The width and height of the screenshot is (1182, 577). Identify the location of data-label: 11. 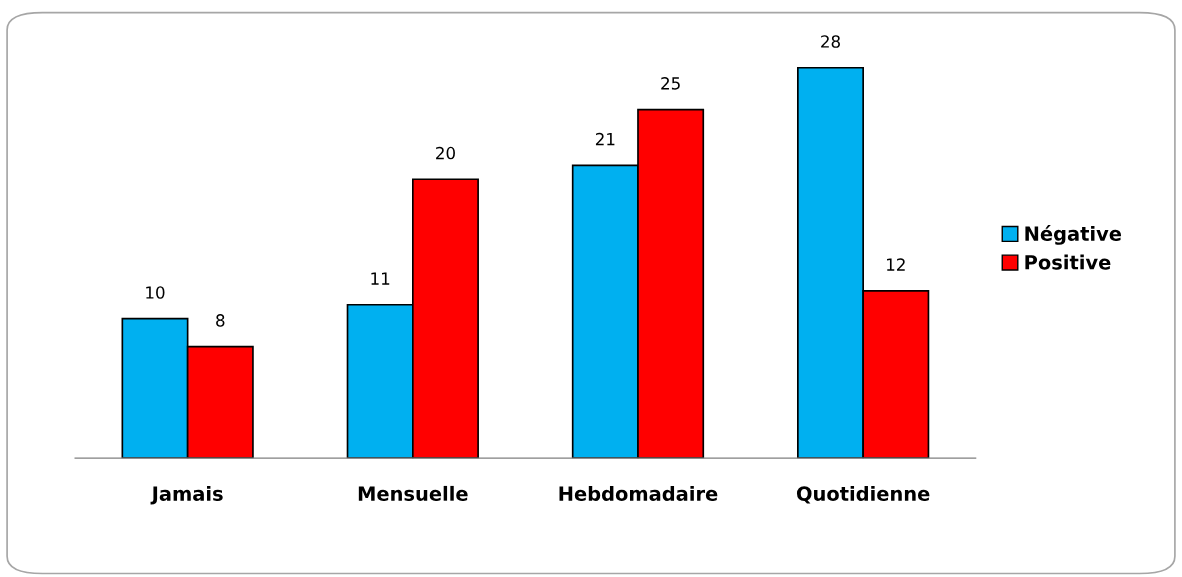
(380, 278).